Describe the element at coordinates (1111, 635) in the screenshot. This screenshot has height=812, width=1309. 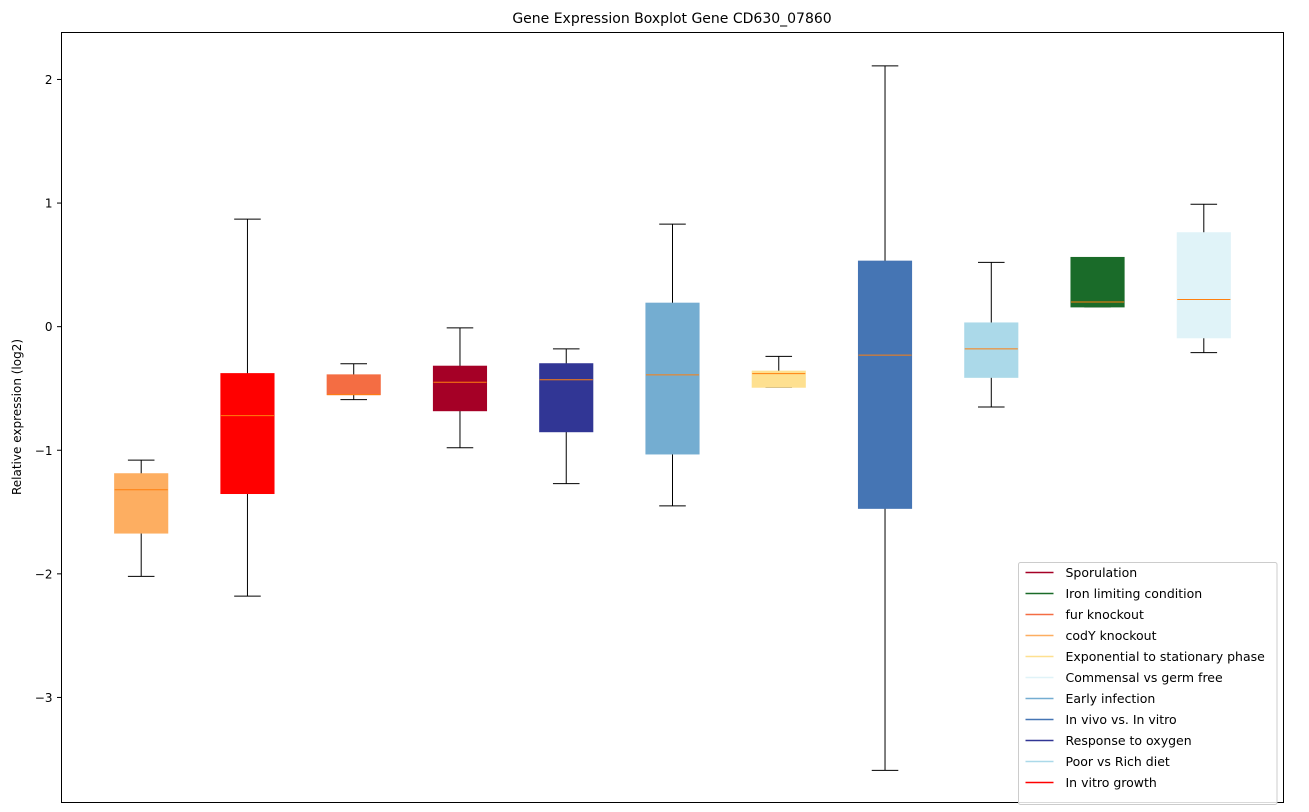
I see `legend-label: codY knockout` at that location.